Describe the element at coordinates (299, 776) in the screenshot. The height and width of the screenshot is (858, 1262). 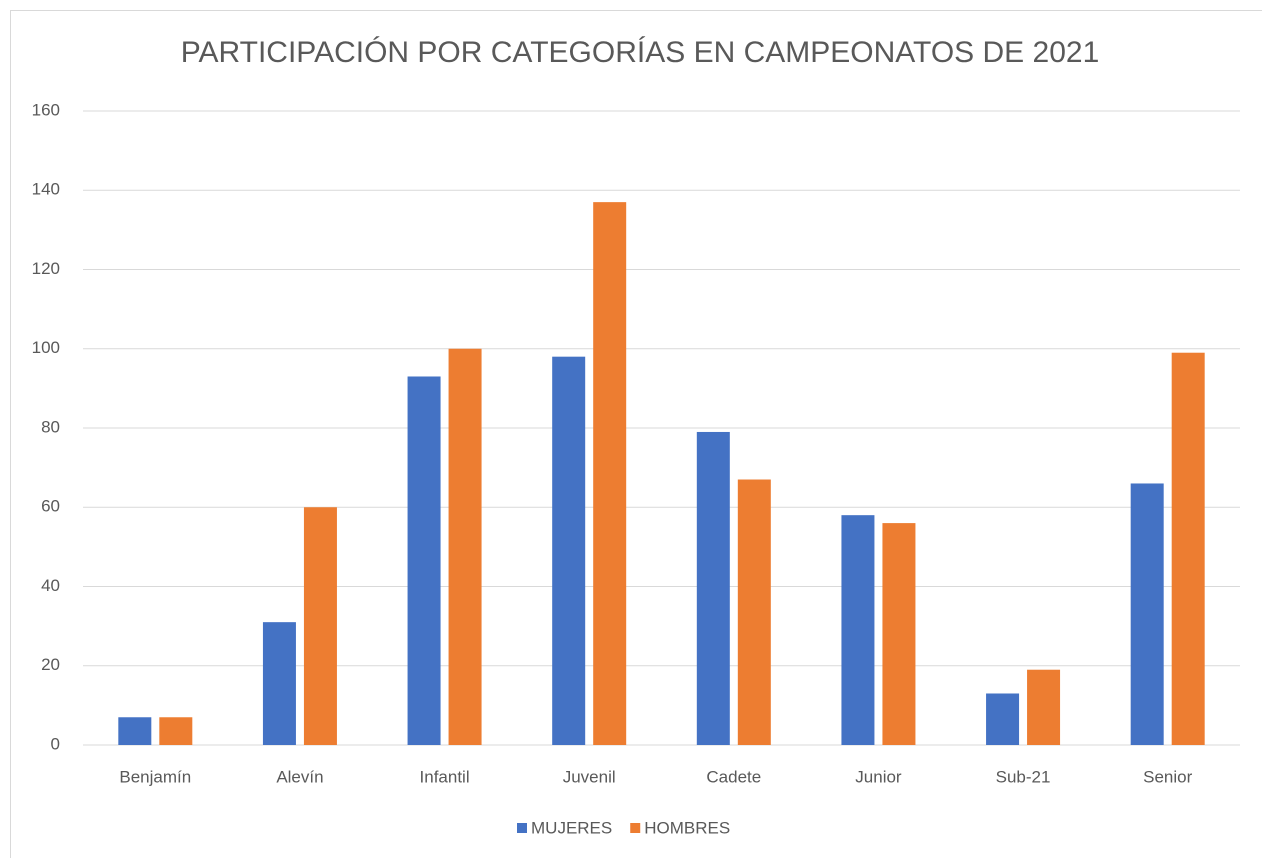
I see `x-tick-label: Alevín` at that location.